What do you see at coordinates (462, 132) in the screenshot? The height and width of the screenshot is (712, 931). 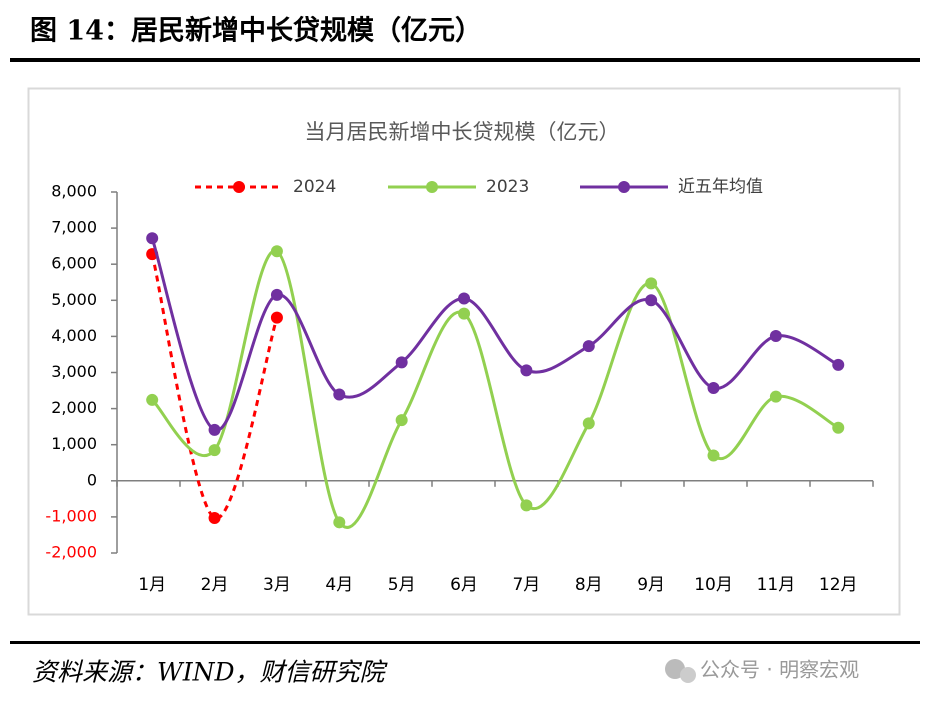 I see `chart-title: 当月居民新增中长贷规模（亿元）` at bounding box center [462, 132].